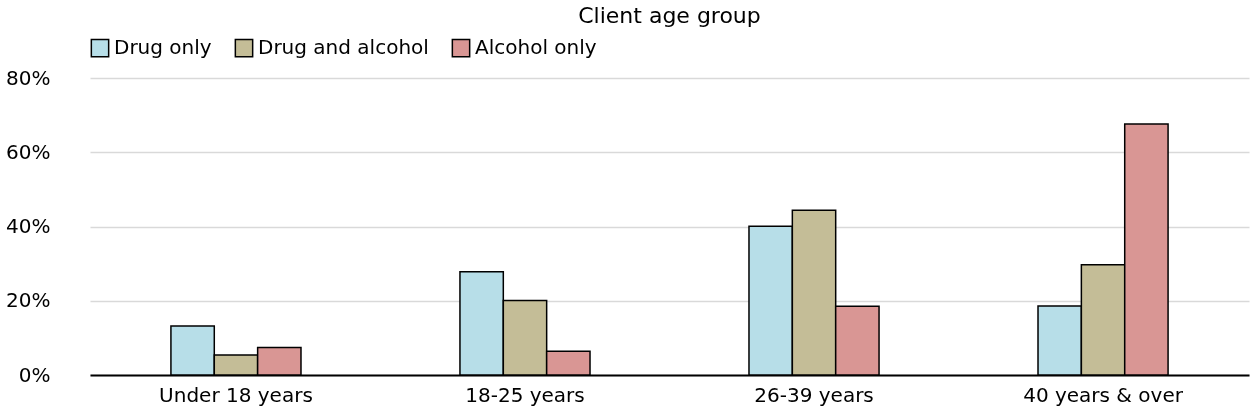  I want to click on legend-label: Drug only, so click(163, 47).